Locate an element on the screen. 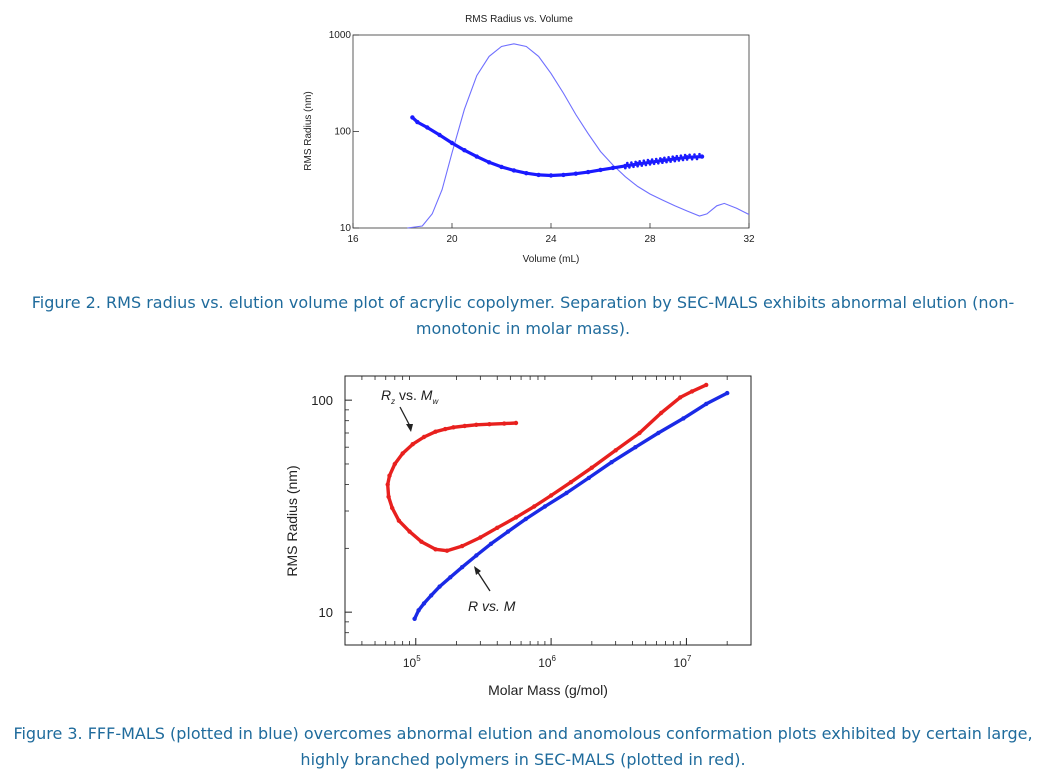 The image size is (1046, 781). annotation-main: R is located at coordinates (386, 395).